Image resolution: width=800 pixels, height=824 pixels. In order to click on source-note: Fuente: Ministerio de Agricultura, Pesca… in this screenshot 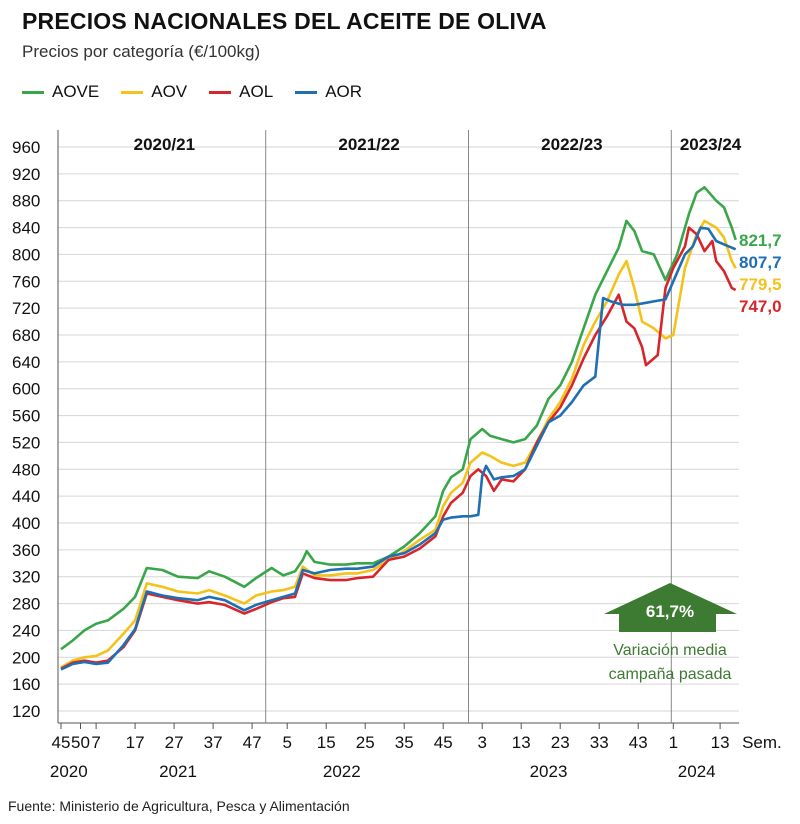, I will do `click(179, 806)`.